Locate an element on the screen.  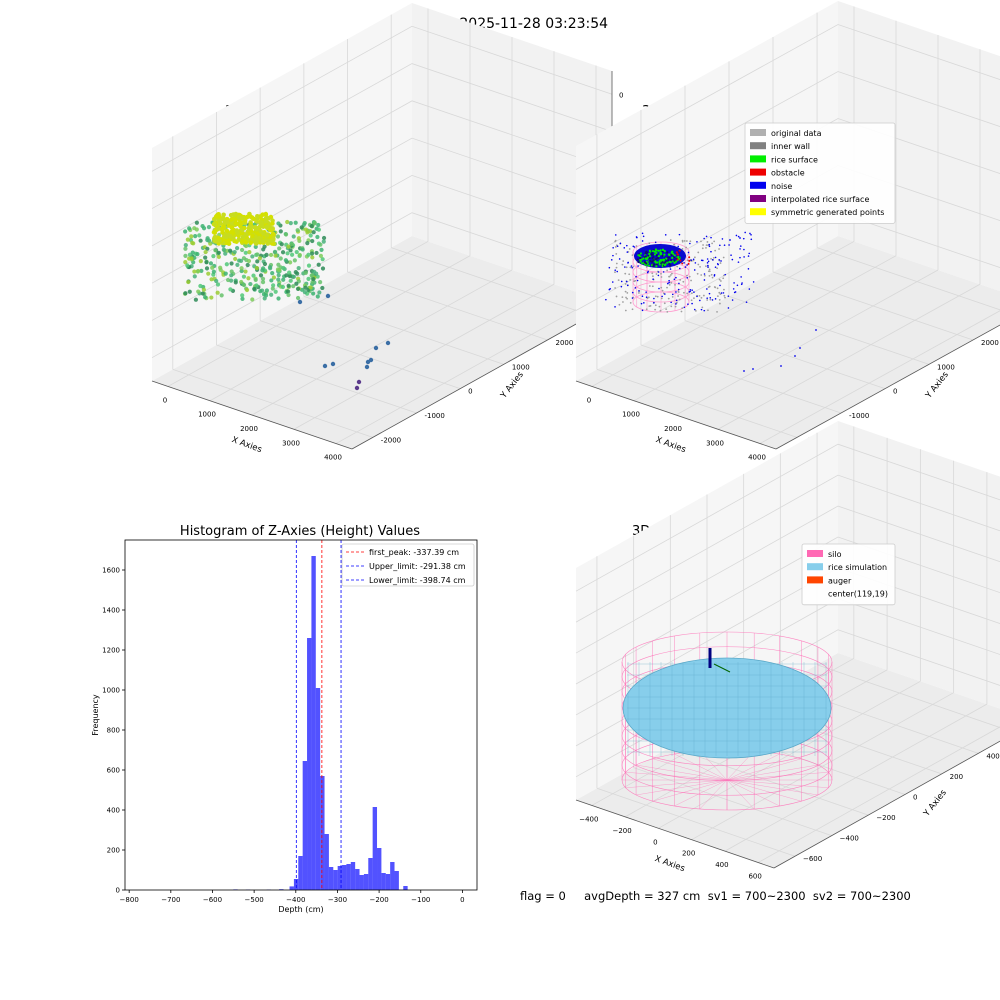
obstacle-point is located at coordinates (688, 263).